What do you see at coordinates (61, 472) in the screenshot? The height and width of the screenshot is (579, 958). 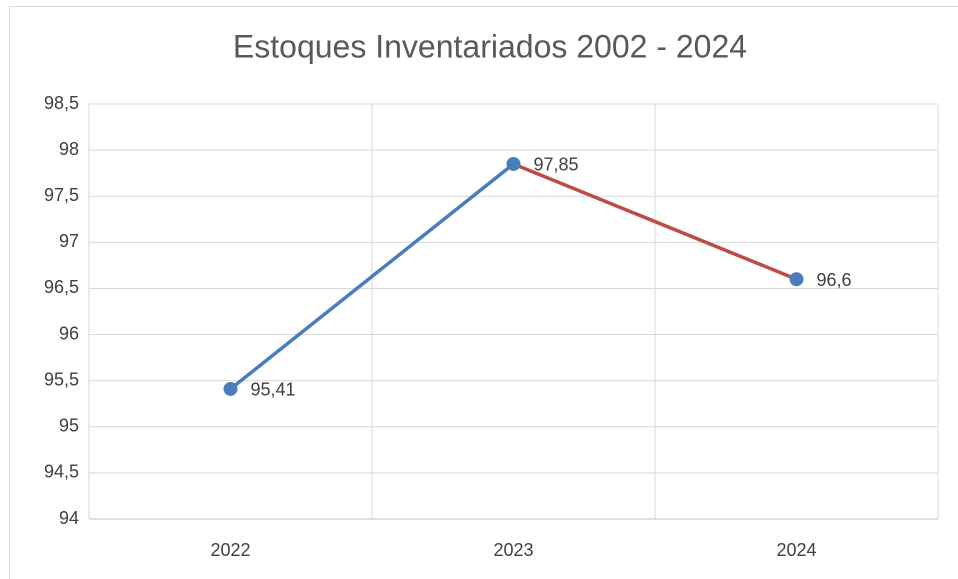 I see `y-tick-label: 94,5` at bounding box center [61, 472].